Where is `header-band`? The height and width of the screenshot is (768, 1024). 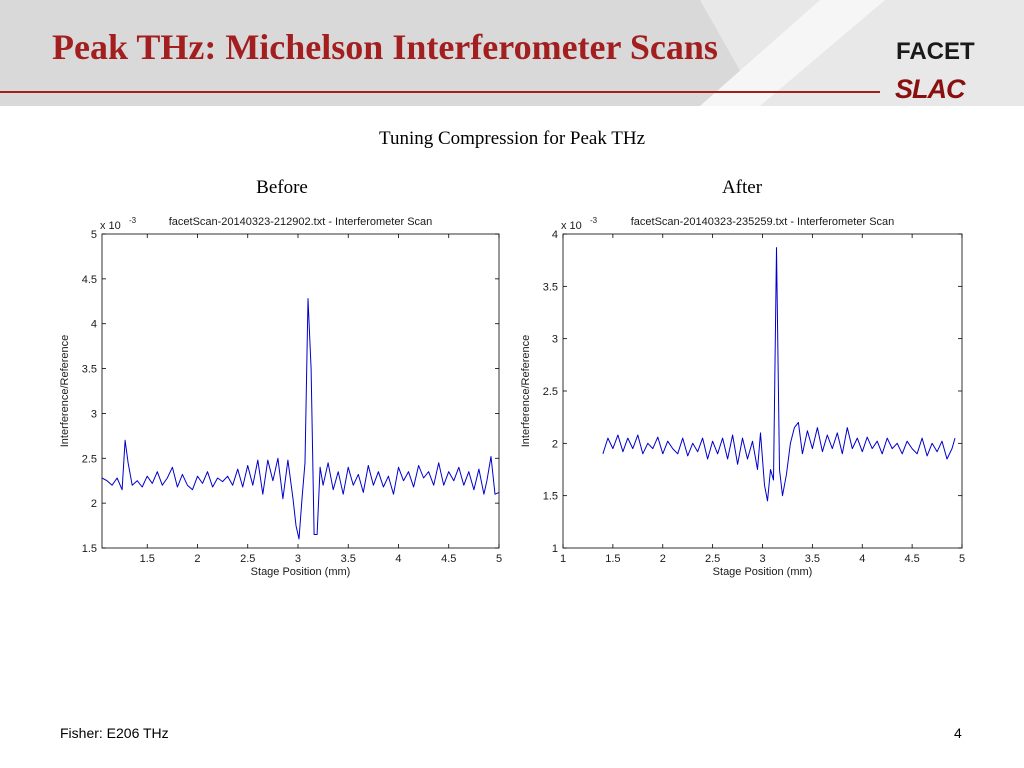 header-band is located at coordinates (512, 53).